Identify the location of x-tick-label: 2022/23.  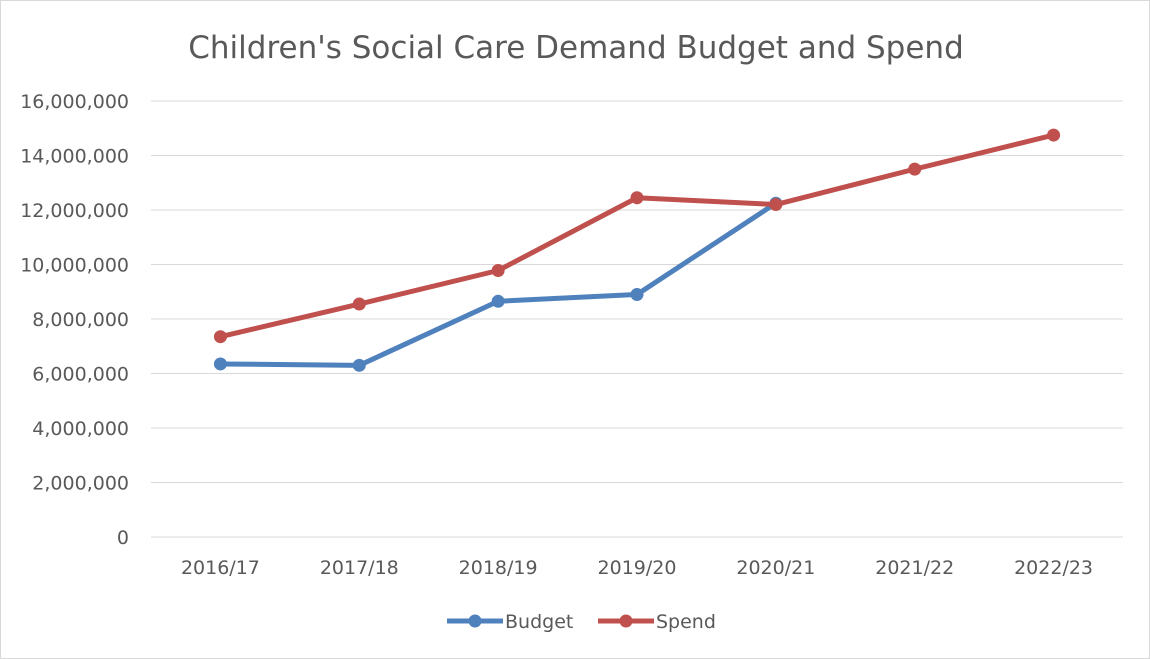
(1053, 568).